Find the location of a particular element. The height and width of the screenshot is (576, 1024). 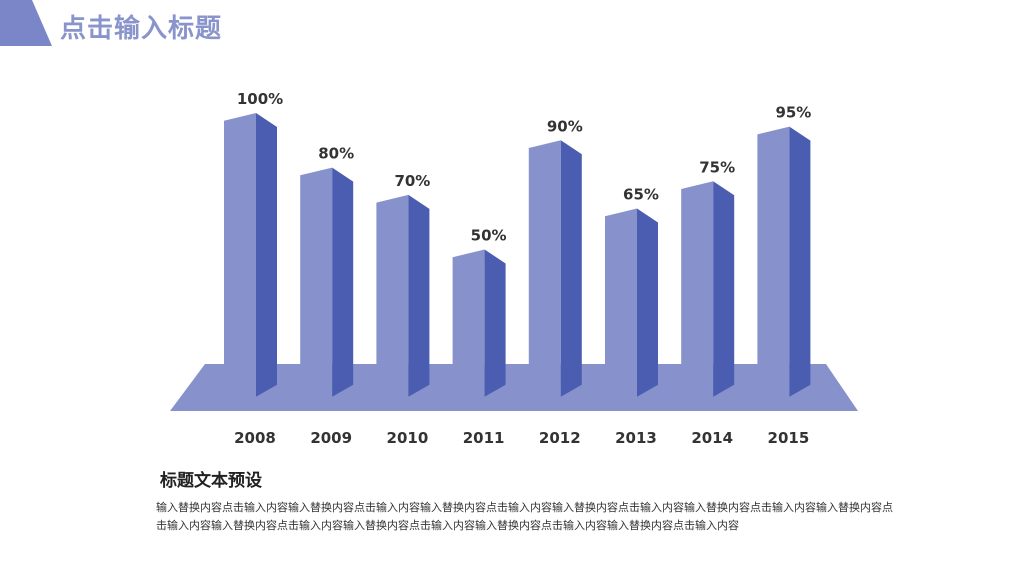

x-tick-label: 2011 is located at coordinates (484, 438).